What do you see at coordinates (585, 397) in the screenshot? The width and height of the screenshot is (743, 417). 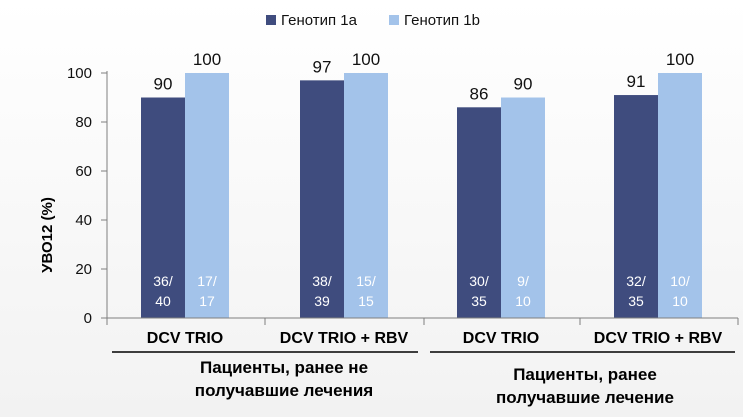 I see `group-label: получавшие лечение` at bounding box center [585, 397].